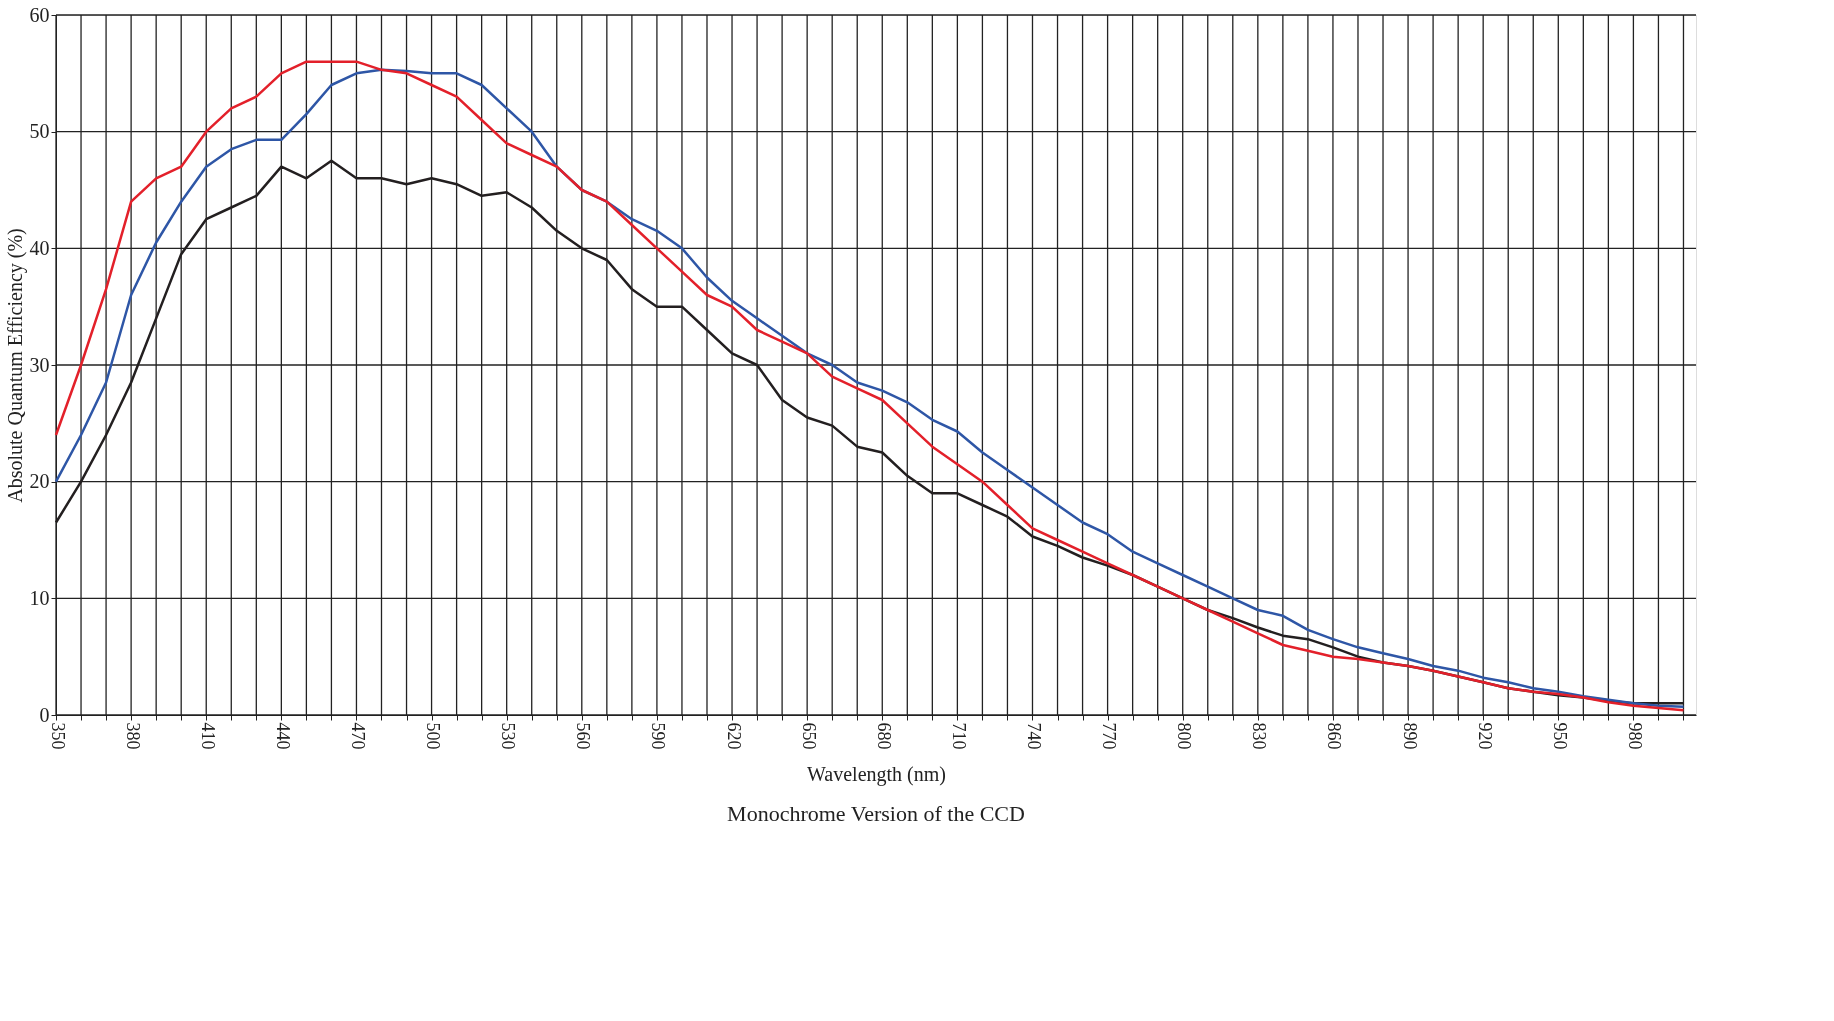 This screenshot has width=1834, height=1021. I want to click on x-tick-label: 350, so click(57, 736).